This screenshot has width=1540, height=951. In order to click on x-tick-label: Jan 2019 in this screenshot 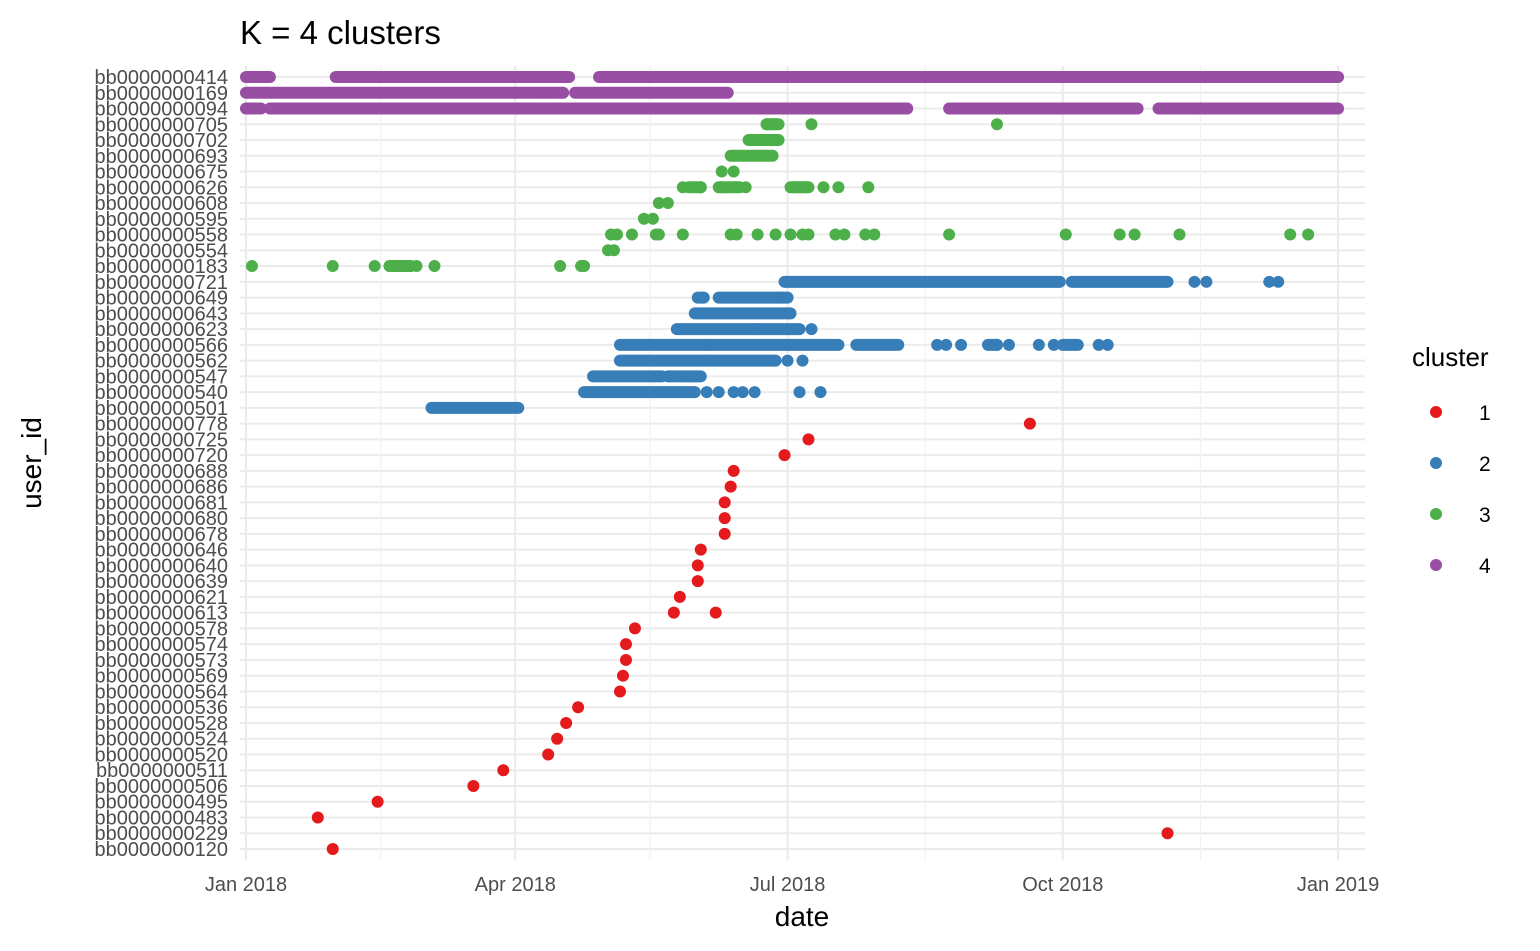, I will do `click(1338, 885)`.